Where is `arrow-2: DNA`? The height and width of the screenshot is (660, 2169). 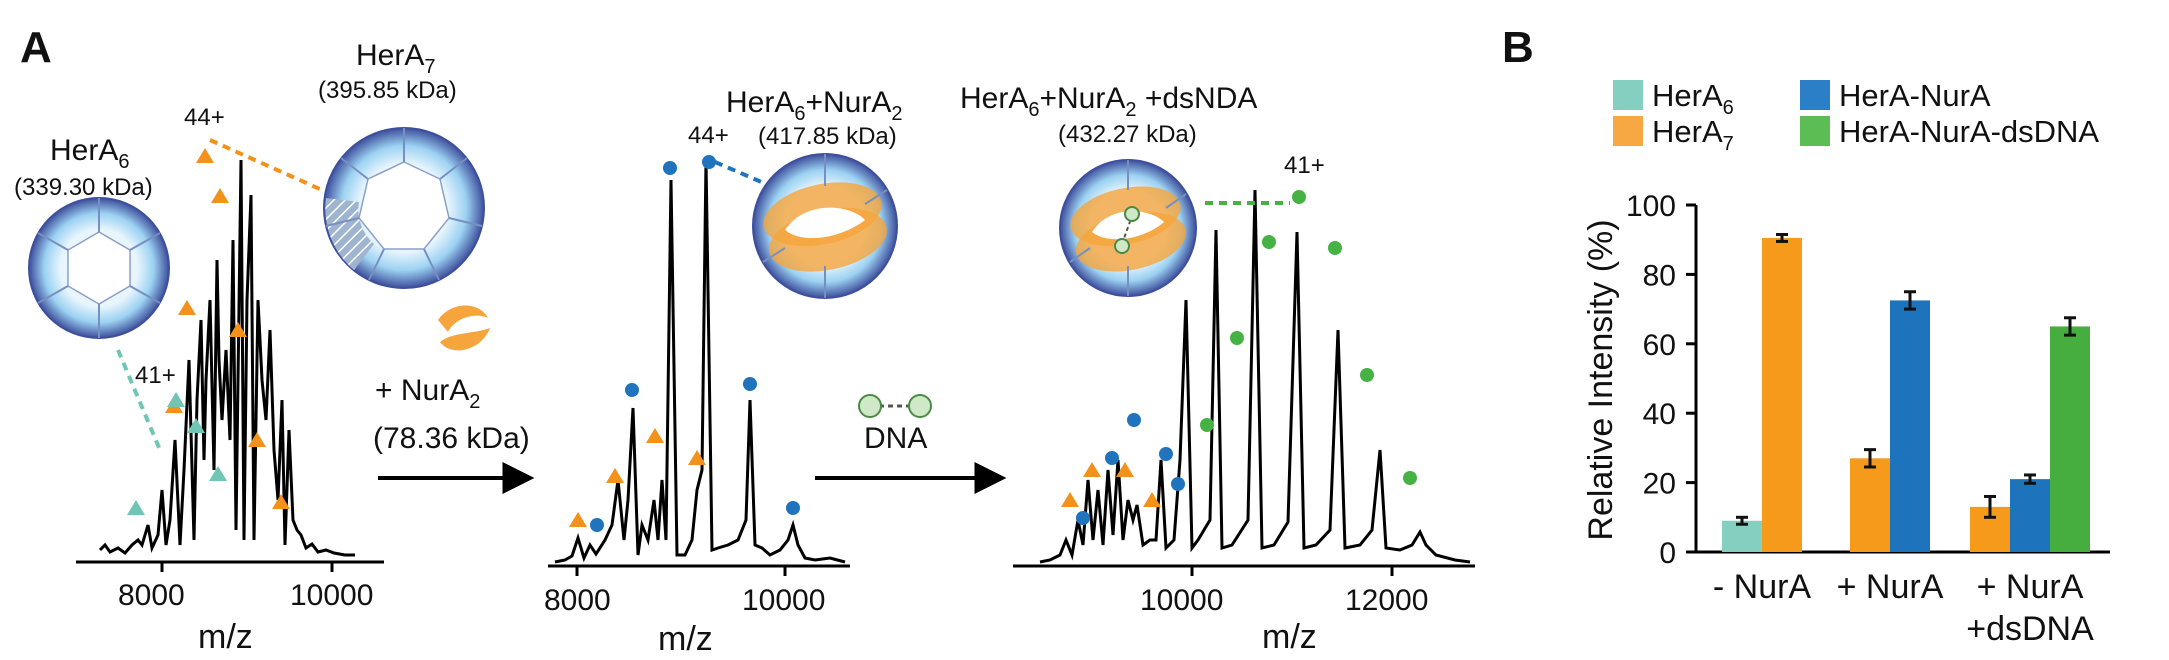 arrow-2: DNA is located at coordinates (911, 444).